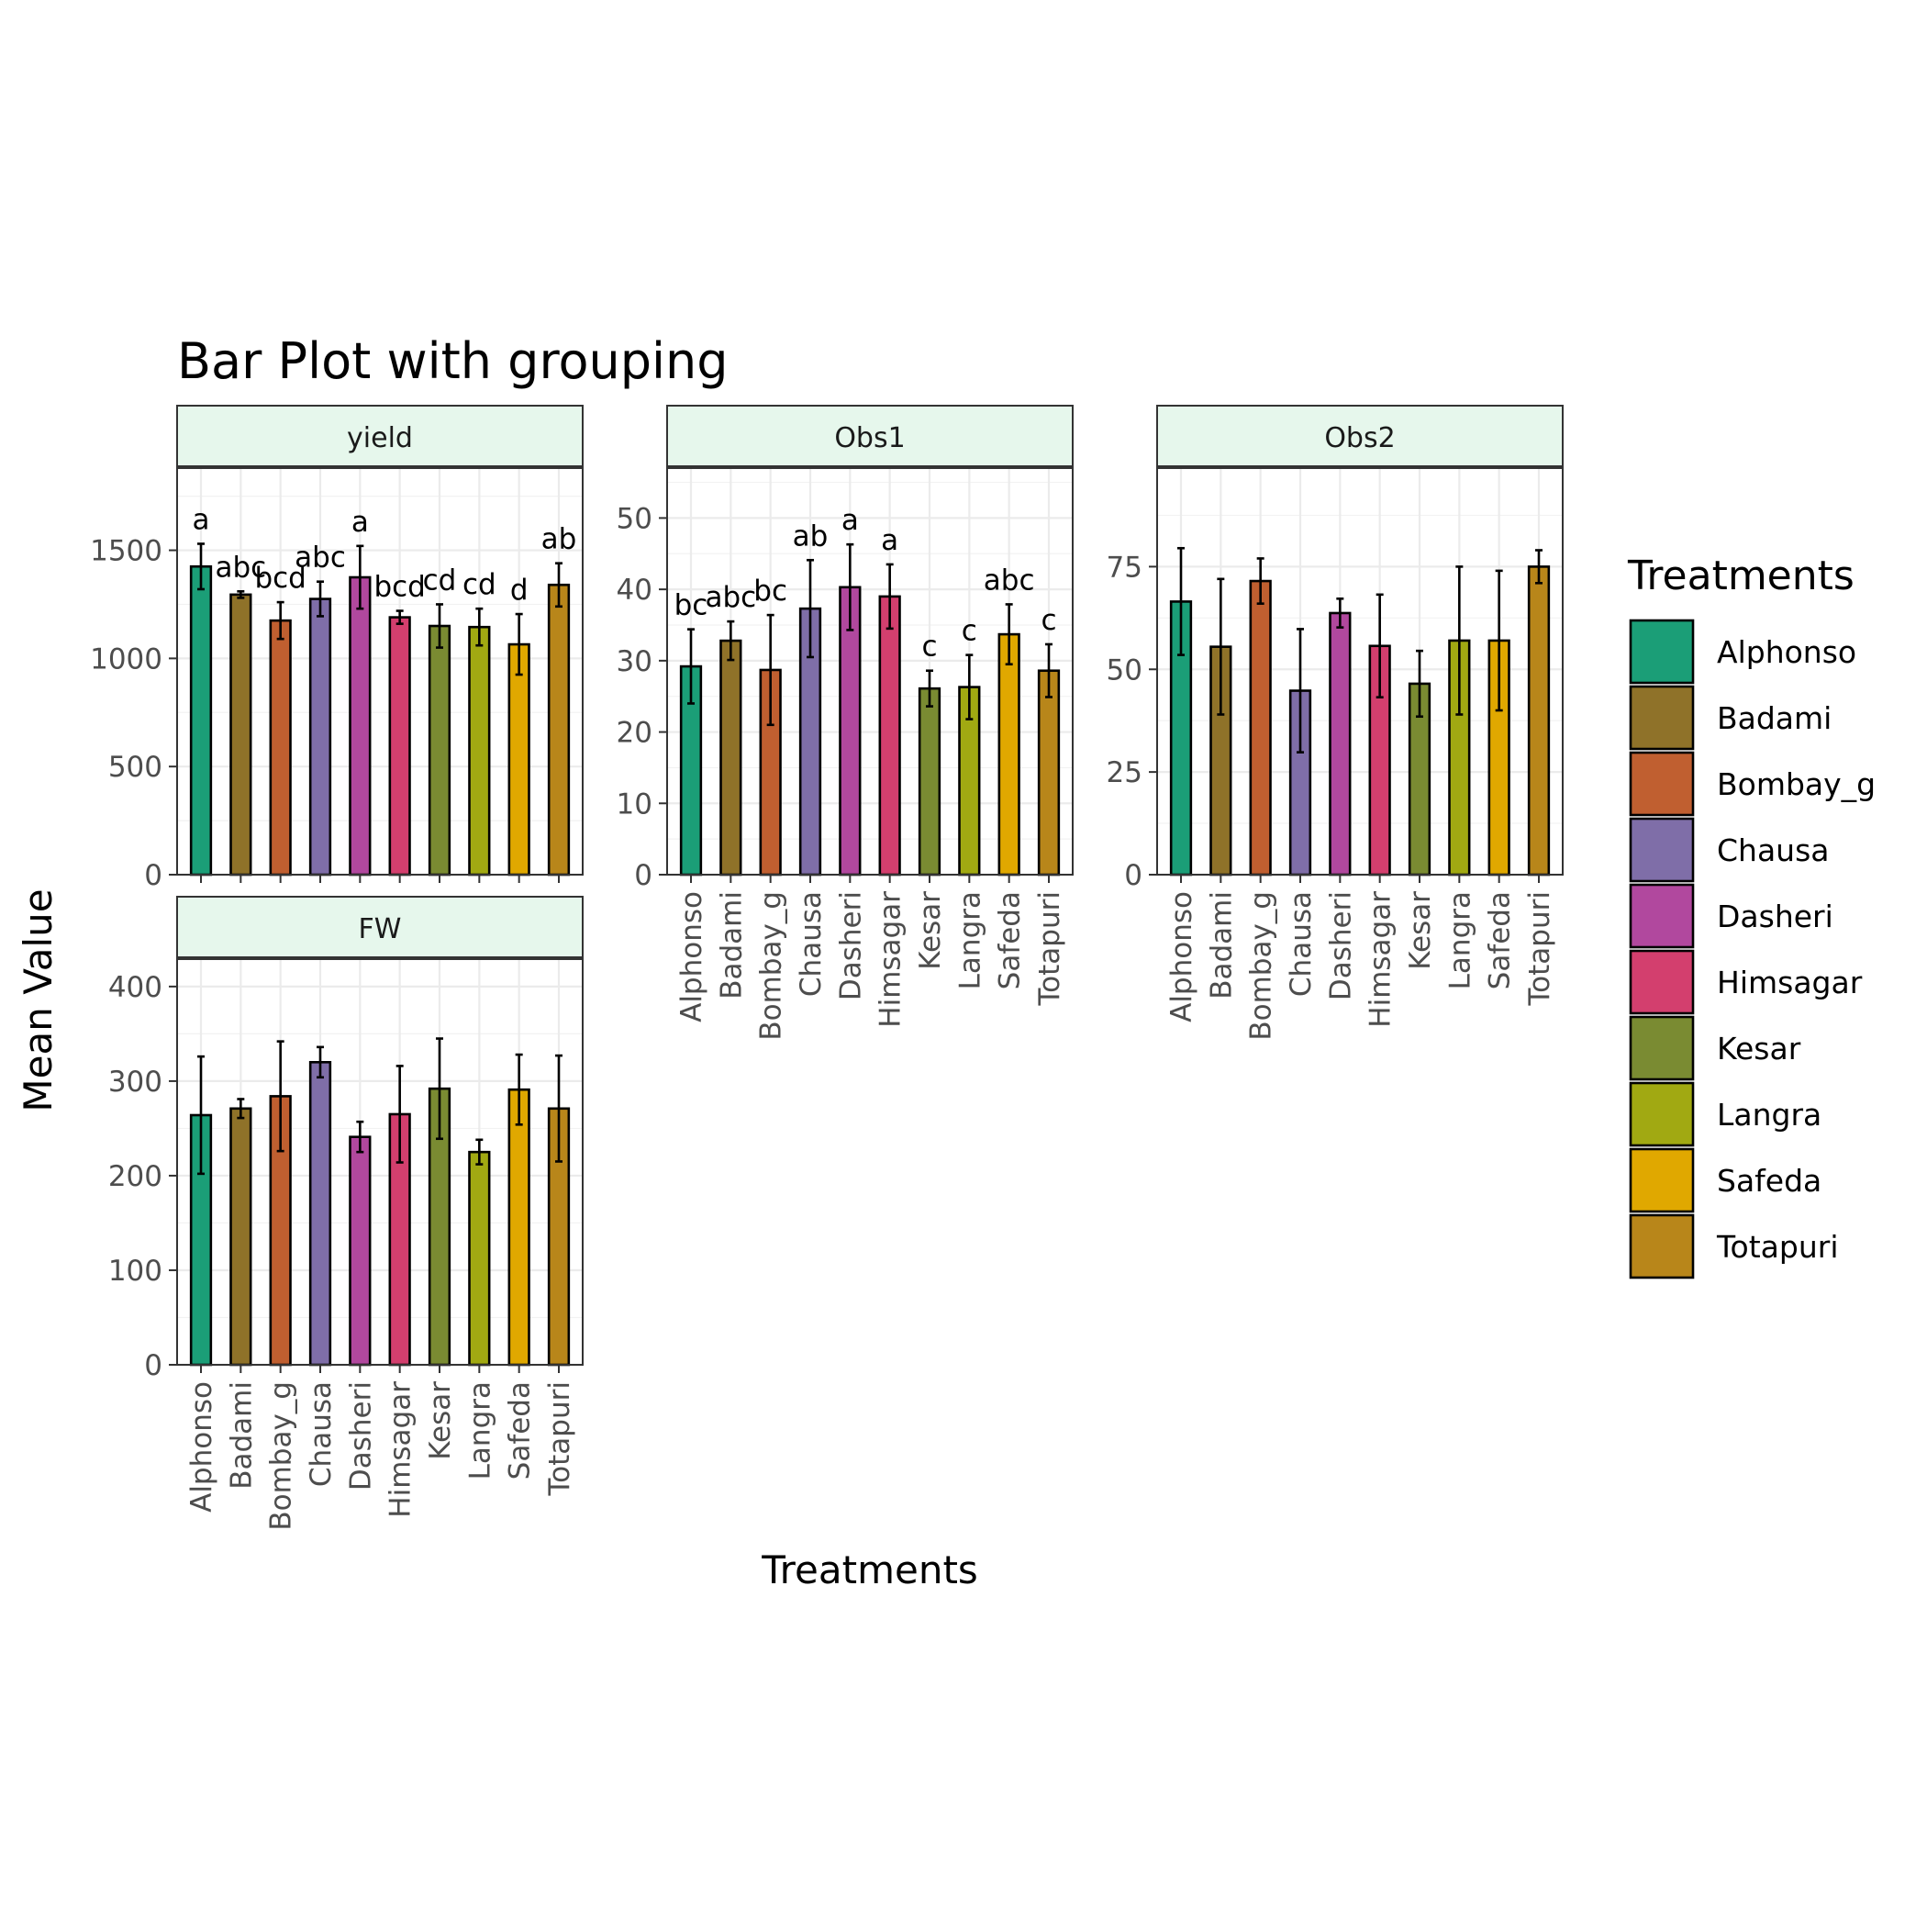 This screenshot has height=1932, width=1927. Describe the element at coordinates (1769, 1181) in the screenshot. I see `legend-label: Safeda` at that location.